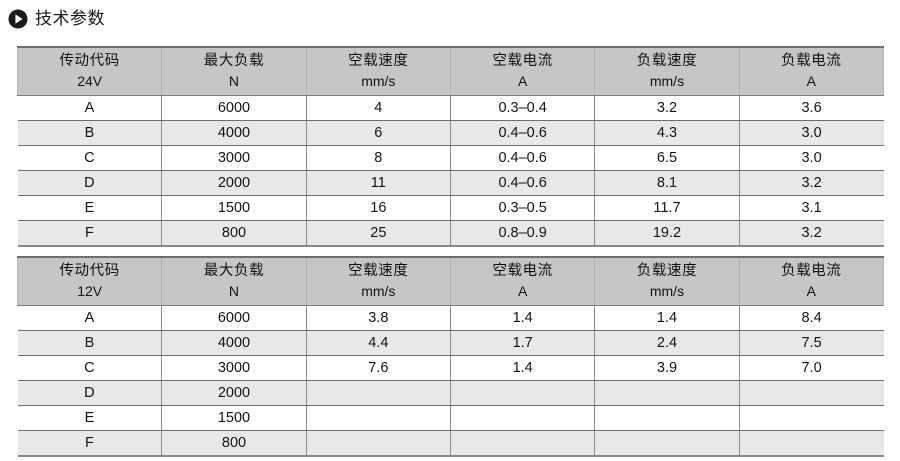 The width and height of the screenshot is (900, 461). What do you see at coordinates (378, 183) in the screenshot?
I see `cell-noload-speed: 11` at bounding box center [378, 183].